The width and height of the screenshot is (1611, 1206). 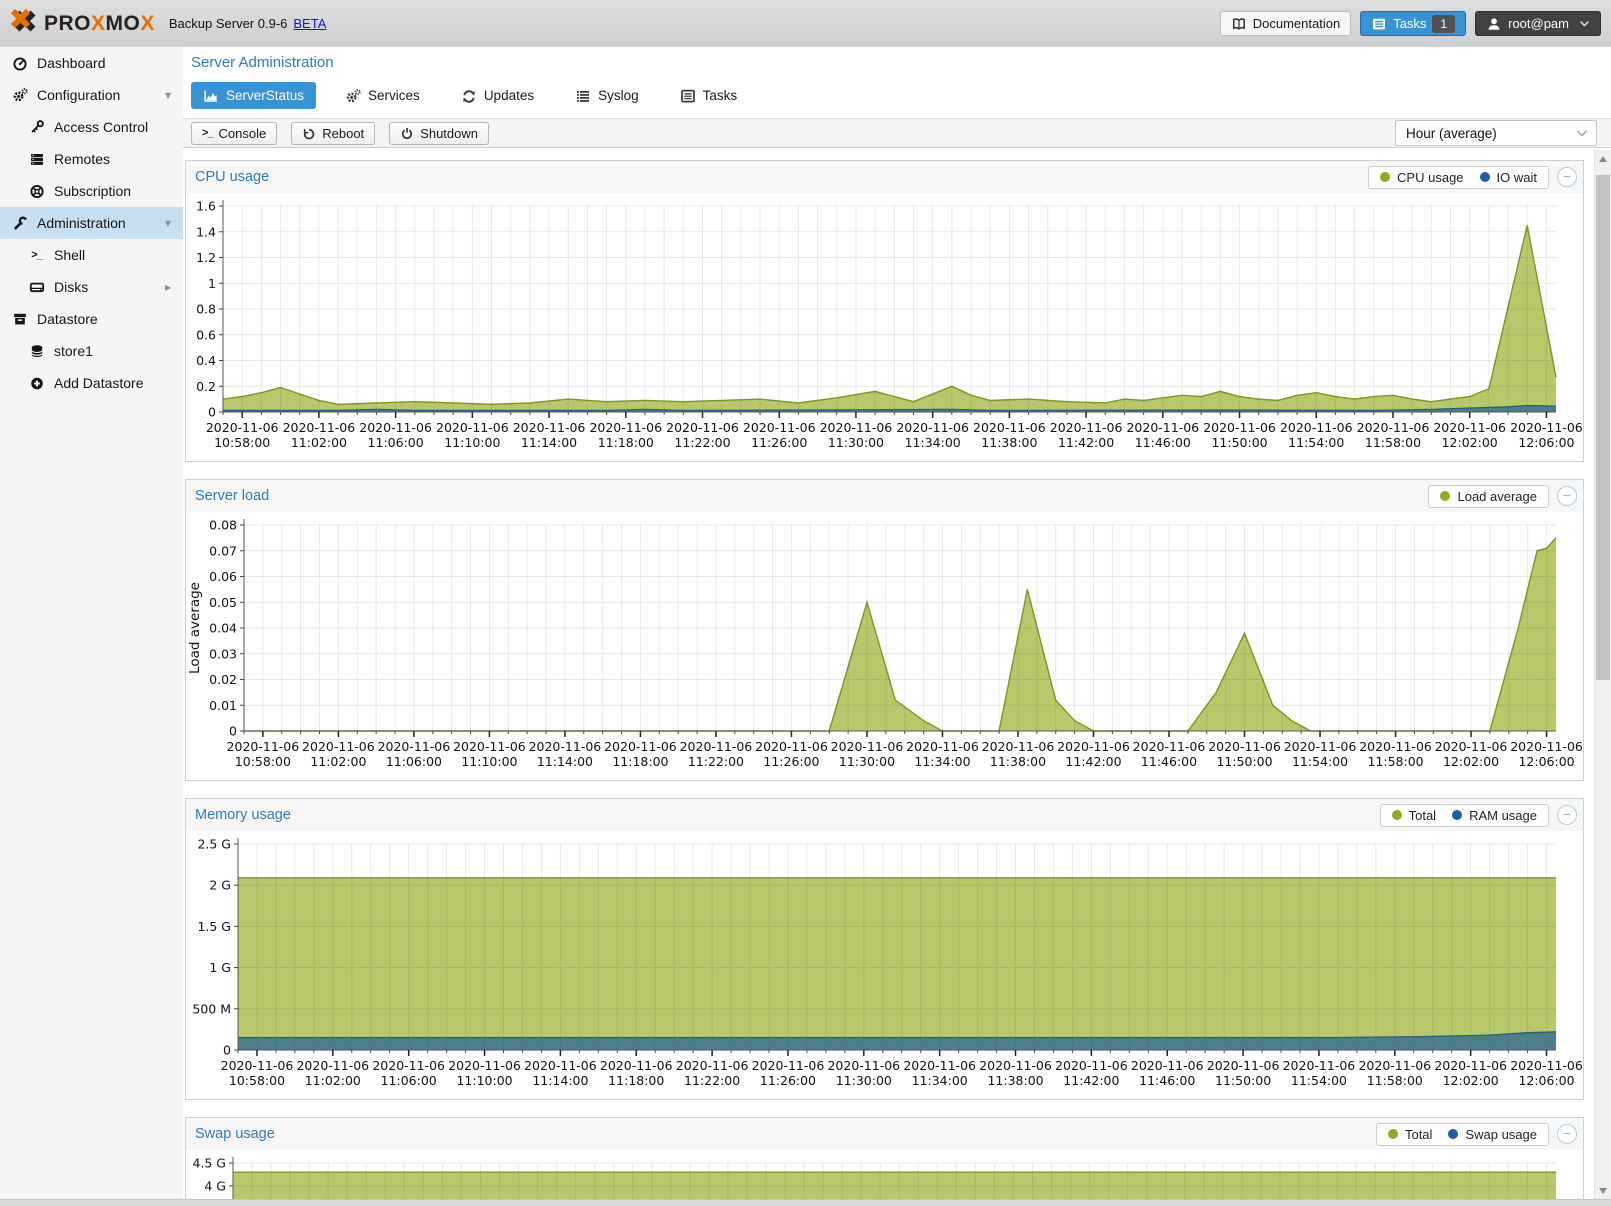 What do you see at coordinates (1422, 177) in the screenshot?
I see `legend-item: CPU usage` at bounding box center [1422, 177].